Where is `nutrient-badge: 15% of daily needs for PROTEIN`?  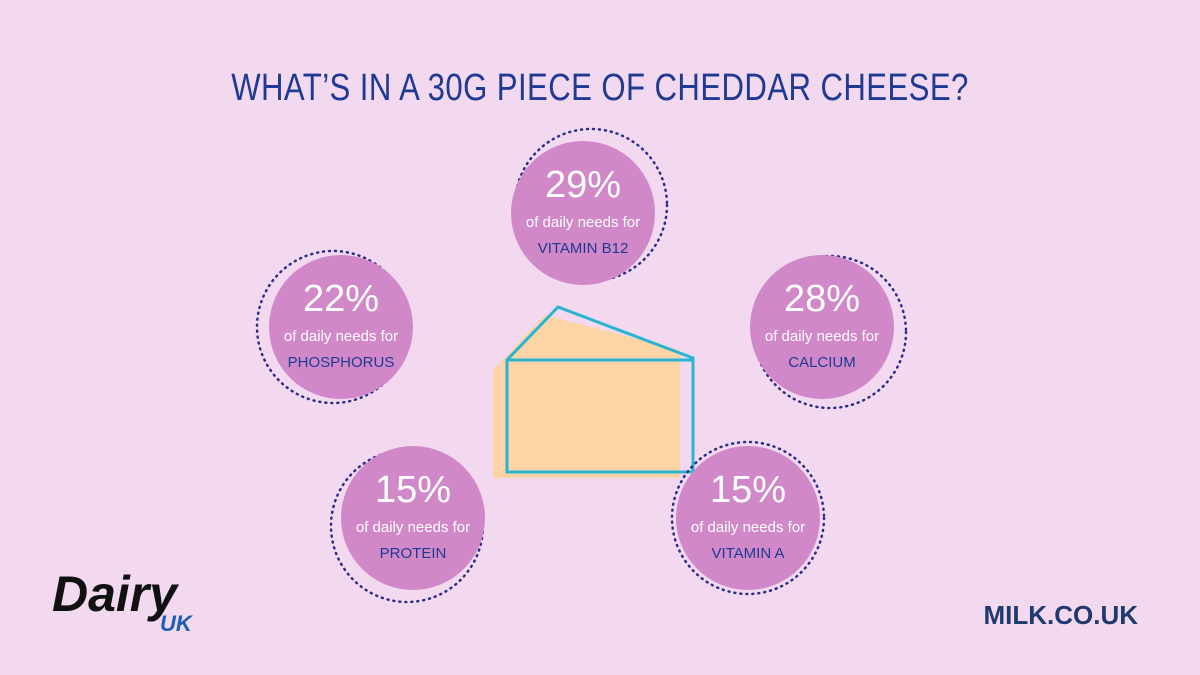
nutrient-badge: 15% of daily needs for PROTEIN is located at coordinates (407, 525).